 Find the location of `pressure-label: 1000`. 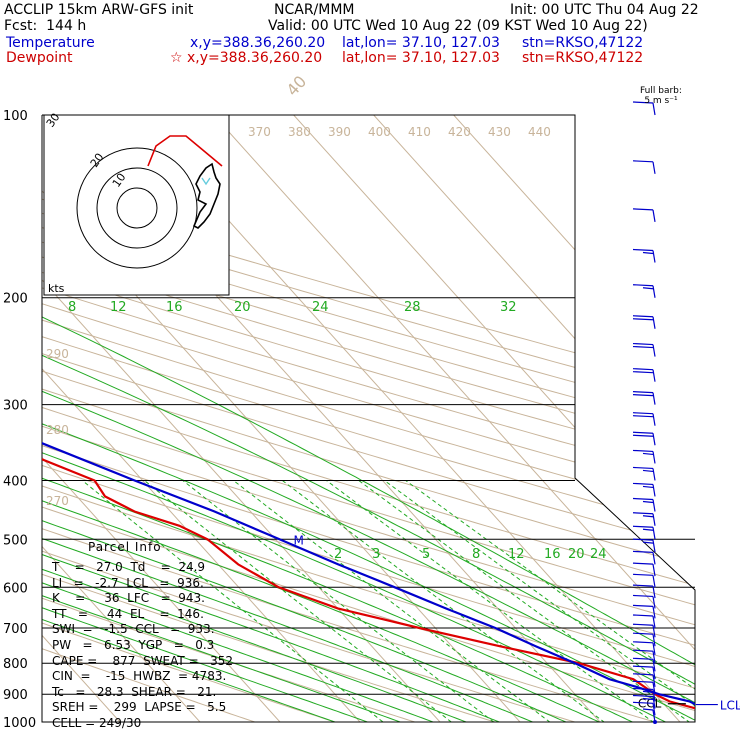

pressure-label: 1000 is located at coordinates (19, 723).